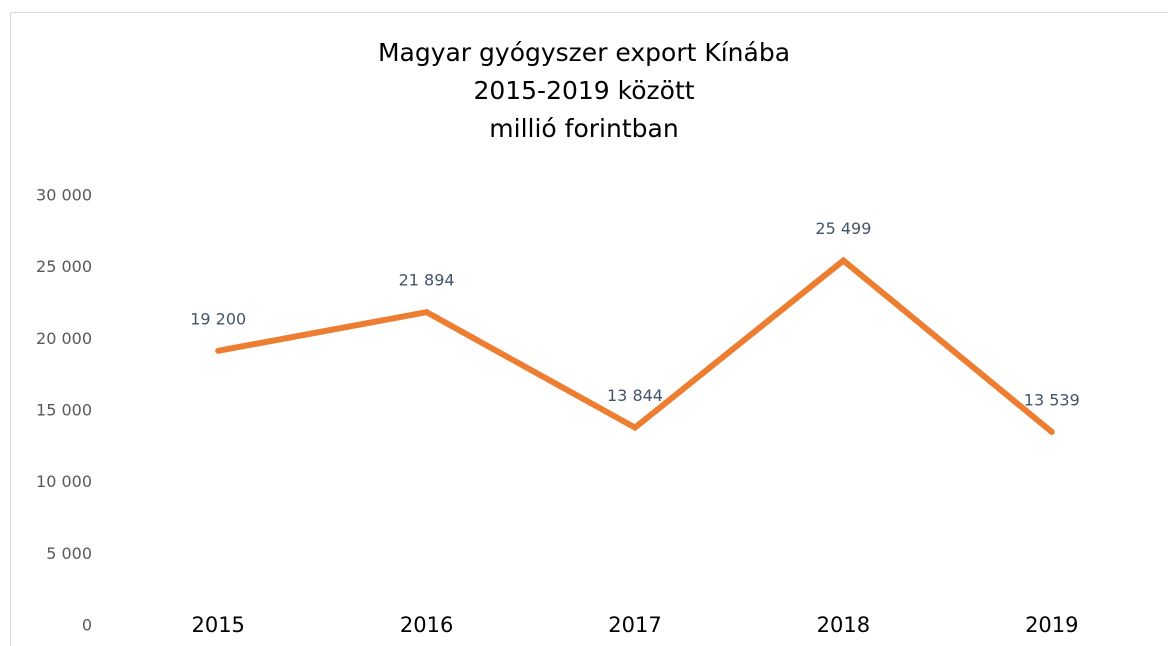 This screenshot has height=646, width=1168. I want to click on data-label: 19 200, so click(218, 318).